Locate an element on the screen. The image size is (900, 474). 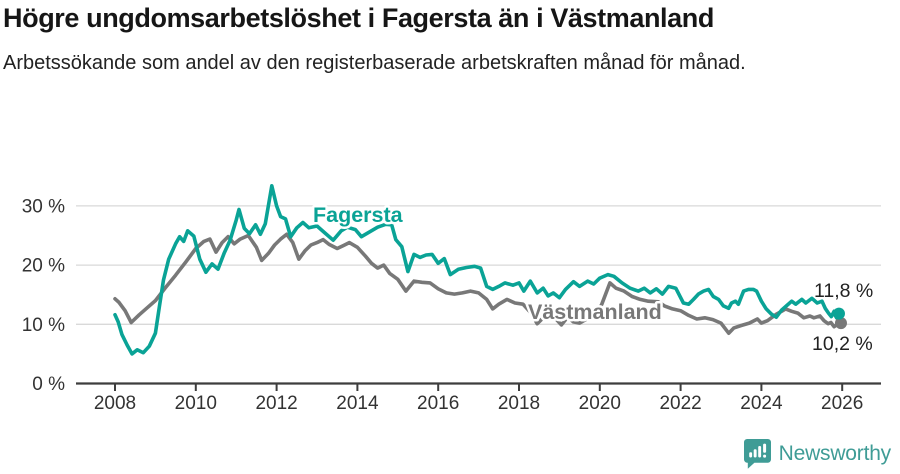
vastmanland-end-value-label: 10,2 % is located at coordinates (842, 344).